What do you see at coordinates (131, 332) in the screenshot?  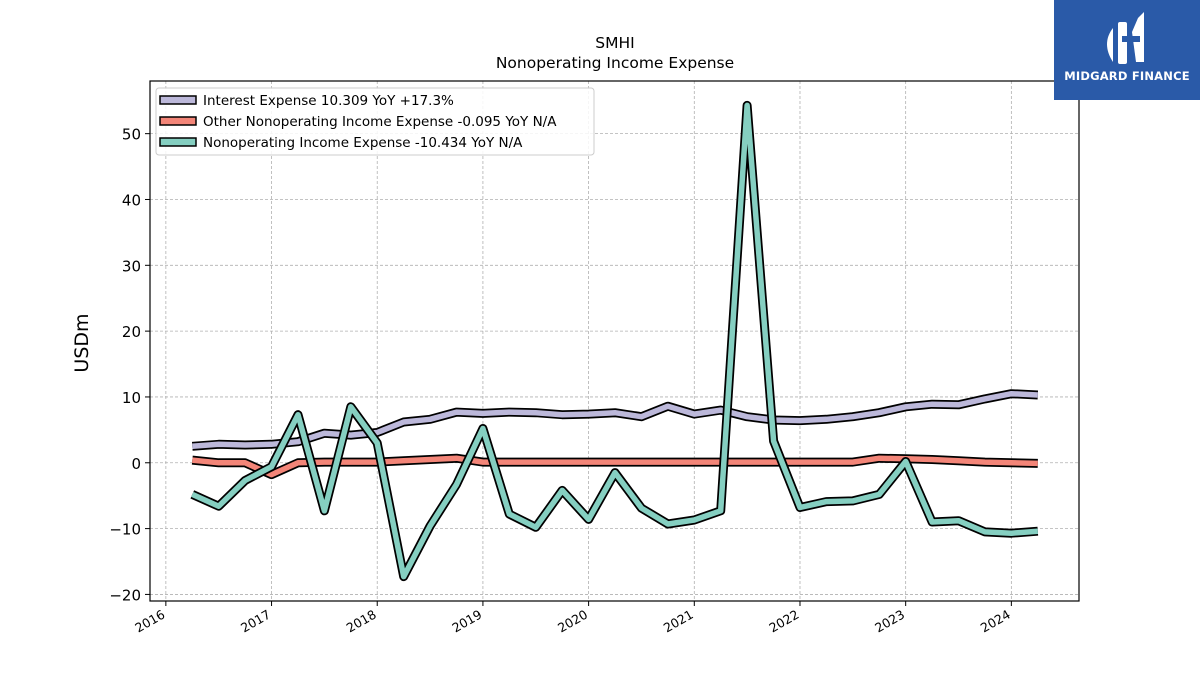 I see `y-tick-label: 20` at bounding box center [131, 332].